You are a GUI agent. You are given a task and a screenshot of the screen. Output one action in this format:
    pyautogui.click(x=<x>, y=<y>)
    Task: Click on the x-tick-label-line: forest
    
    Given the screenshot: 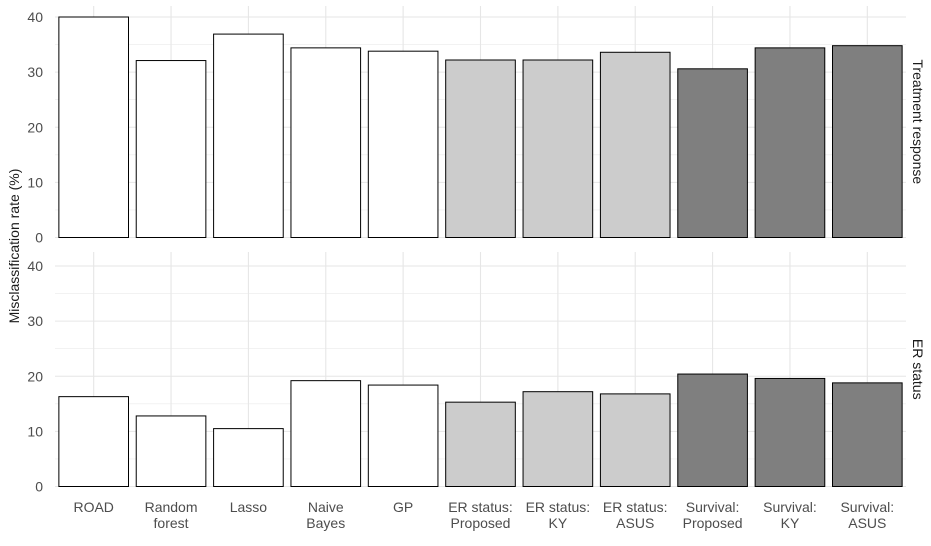 What is the action you would take?
    pyautogui.click(x=171, y=523)
    